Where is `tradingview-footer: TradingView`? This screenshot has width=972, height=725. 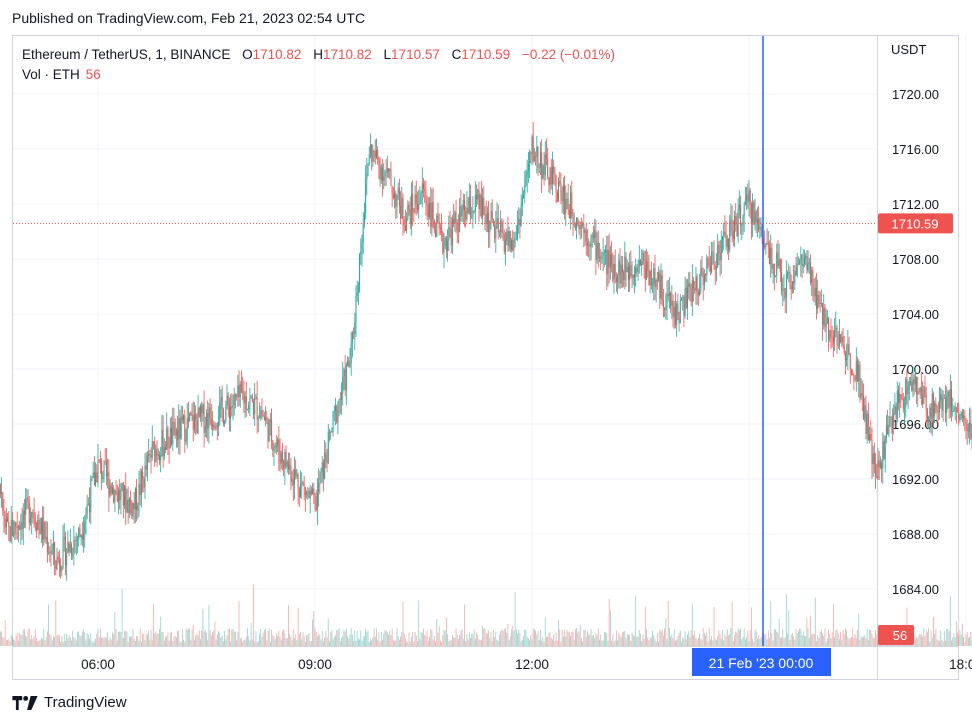 tradingview-footer: TradingView is located at coordinates (69, 702).